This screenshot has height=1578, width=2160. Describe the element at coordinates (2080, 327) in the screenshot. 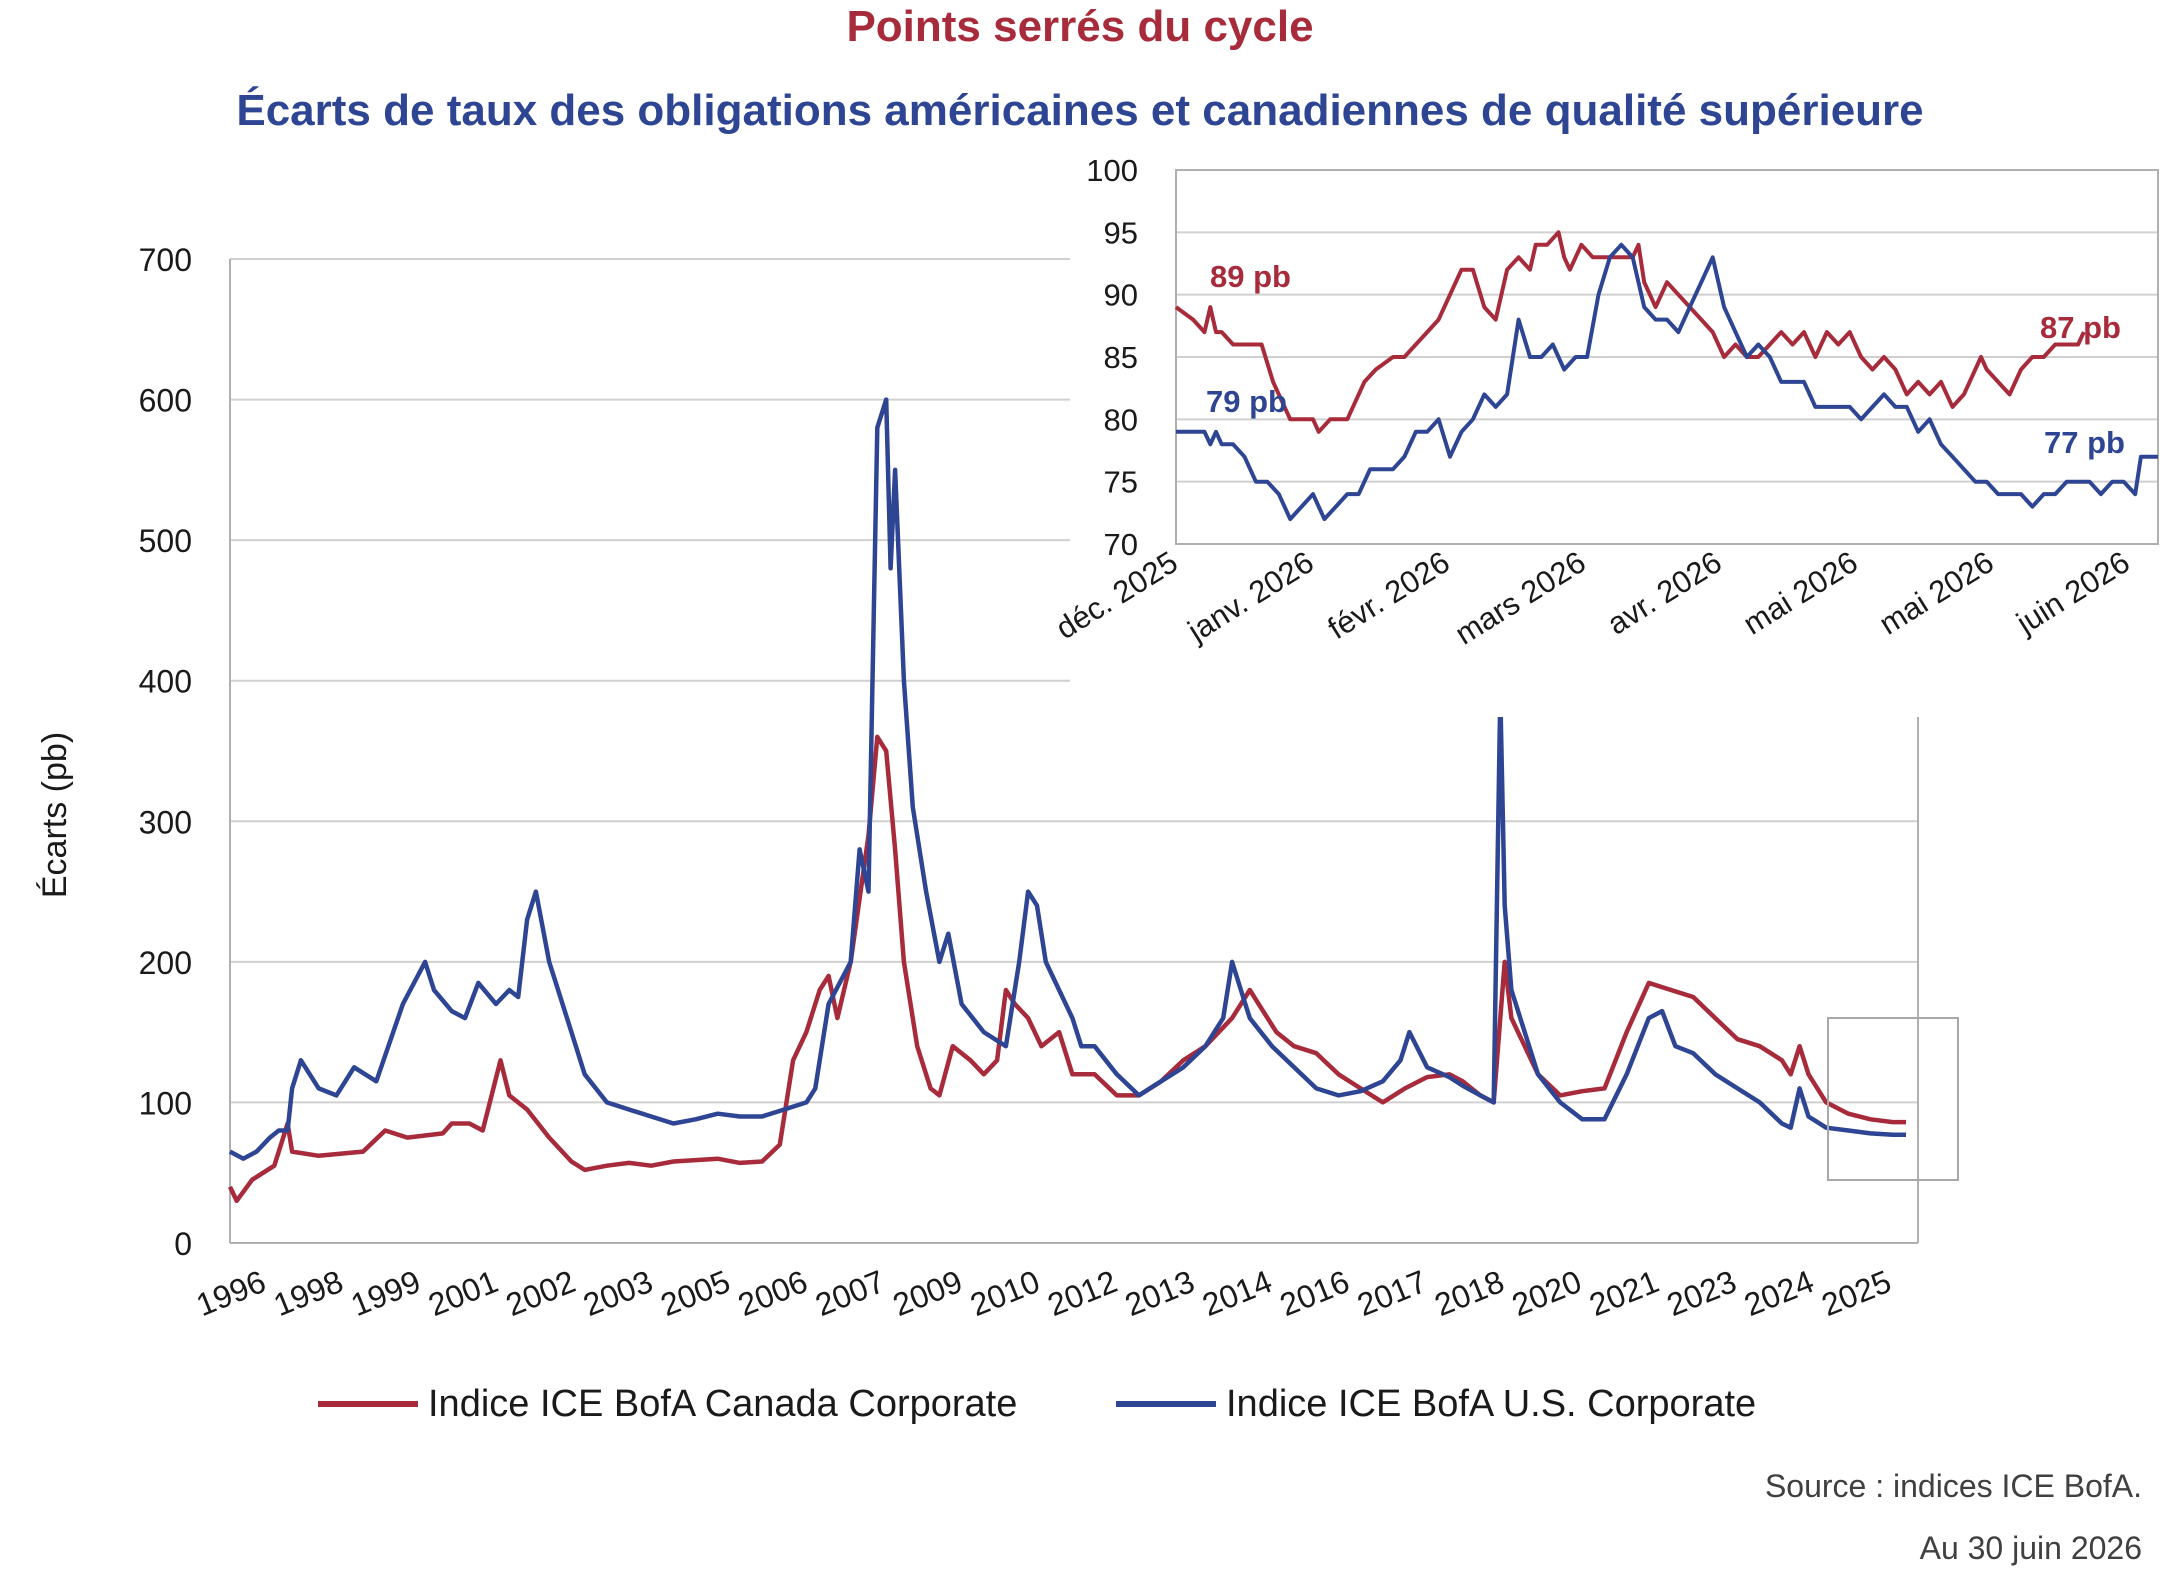

I see `inset-label-canada-end: 87 pb` at that location.